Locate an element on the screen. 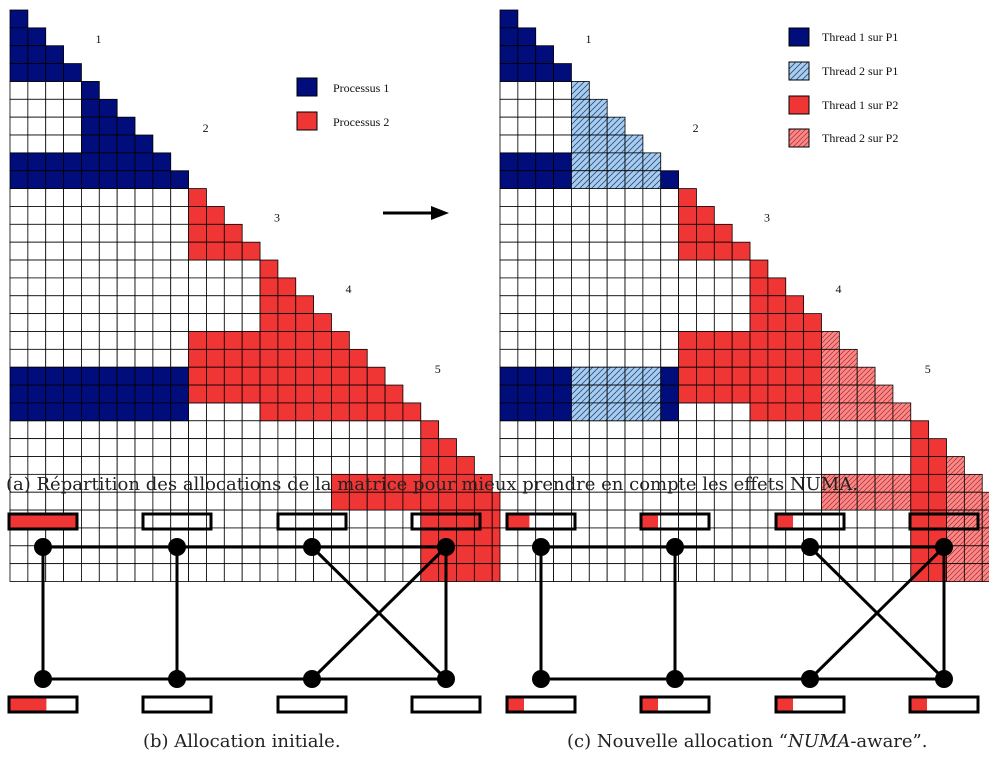  memory-fill is located at coordinates (649, 521).